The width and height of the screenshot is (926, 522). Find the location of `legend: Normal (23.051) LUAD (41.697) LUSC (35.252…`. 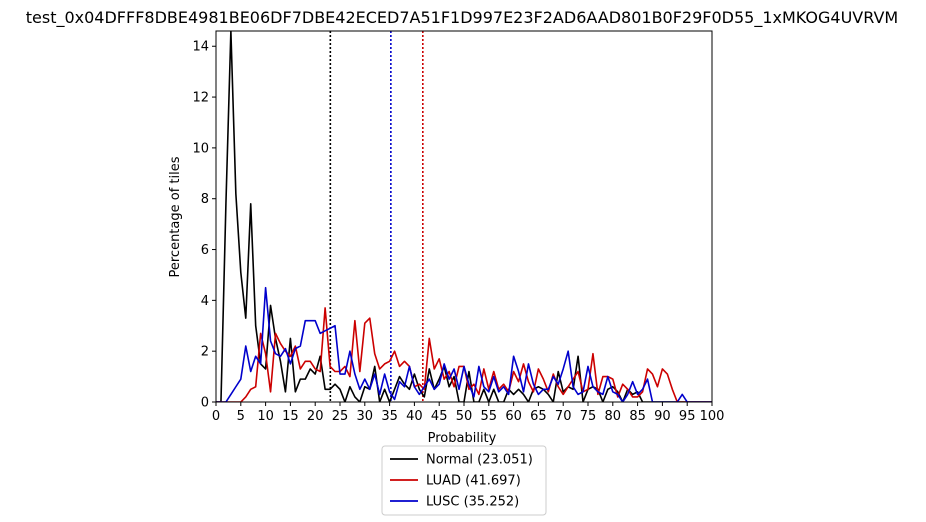

legend: Normal (23.051) LUAD (41.697) LUSC (35.252… is located at coordinates (464, 480).